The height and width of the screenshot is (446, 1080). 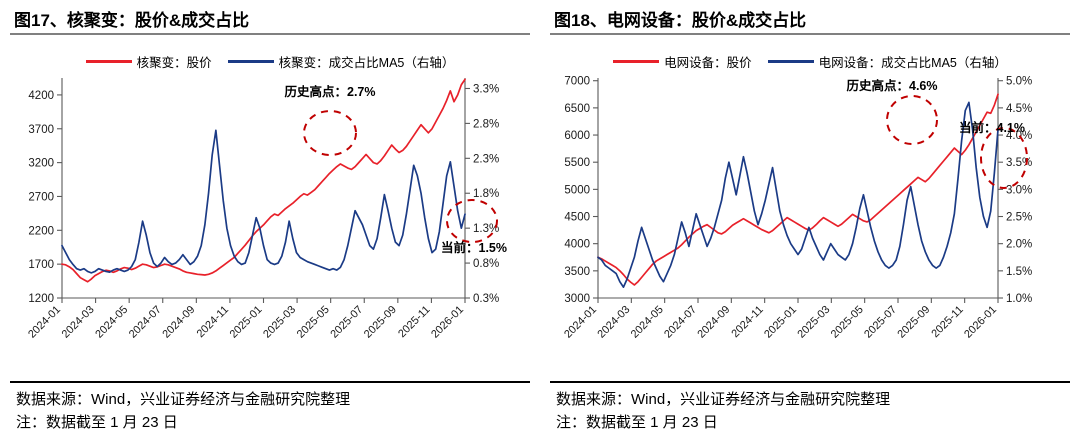 I want to click on panel-divider, so click(x=539, y=223).